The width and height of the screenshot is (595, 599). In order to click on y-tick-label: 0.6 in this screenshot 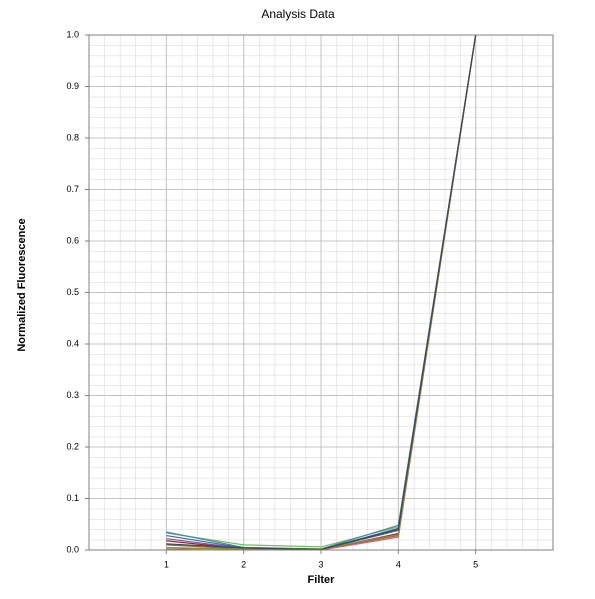, I will do `click(72, 240)`.